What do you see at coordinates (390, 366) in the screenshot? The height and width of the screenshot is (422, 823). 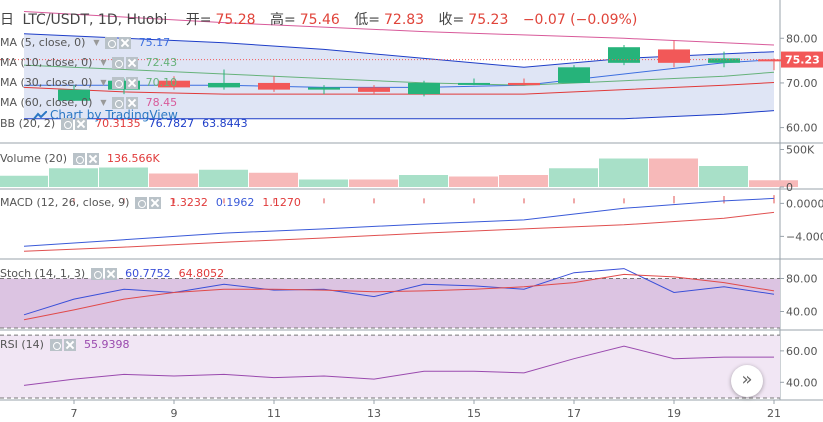 I see `rsi-pane` at bounding box center [390, 366].